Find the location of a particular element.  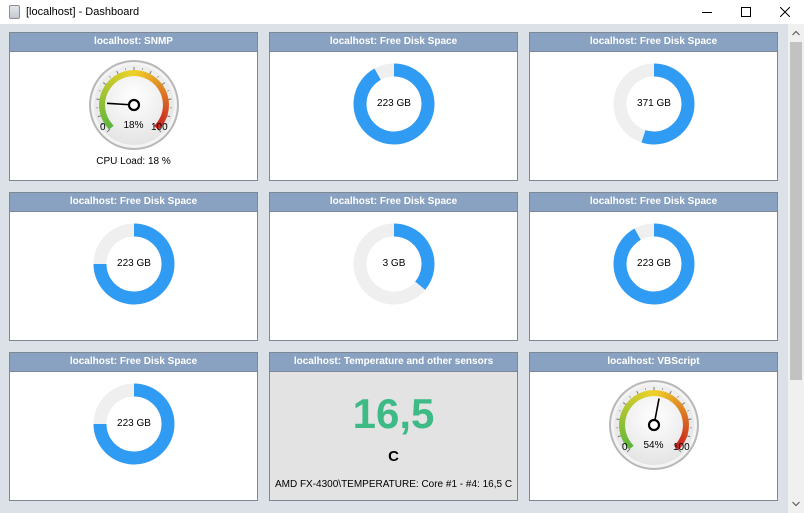

vbscript-gauge is located at coordinates (654, 425).